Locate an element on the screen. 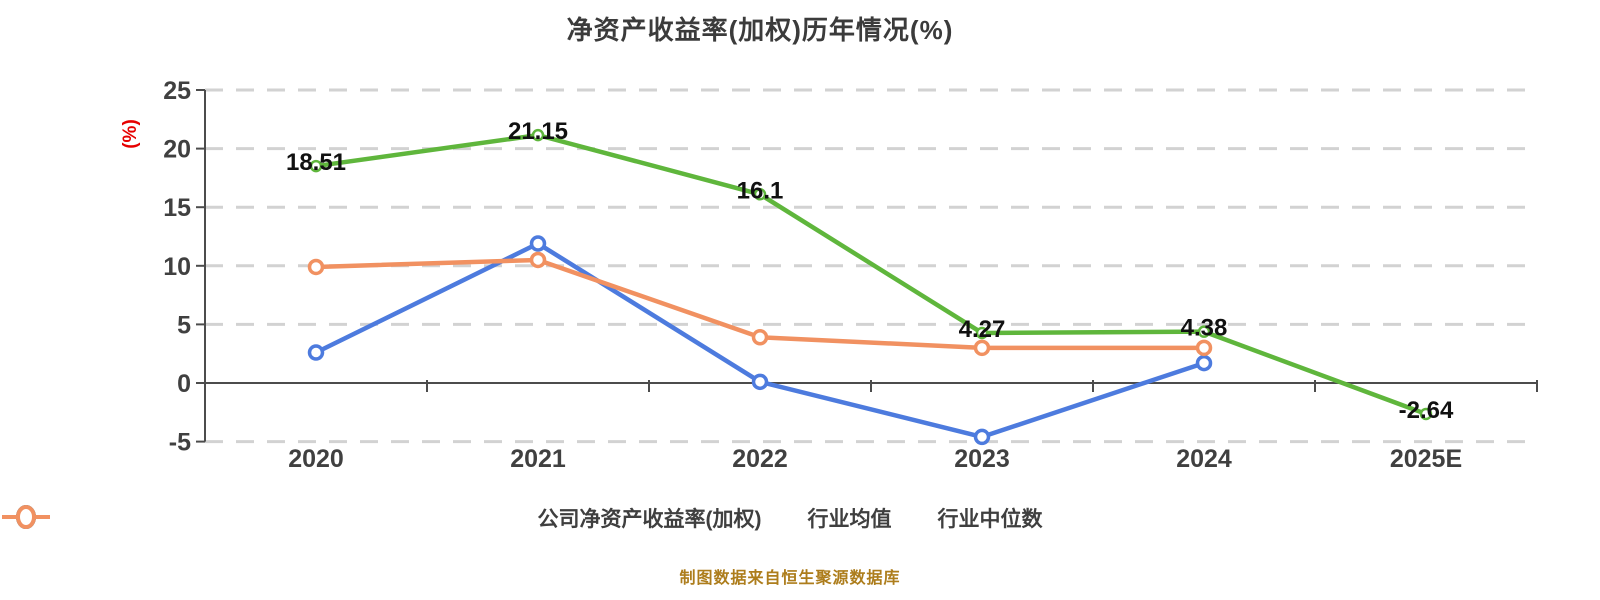 The height and width of the screenshot is (600, 1600). svg-text: 10 is located at coordinates (177, 267).